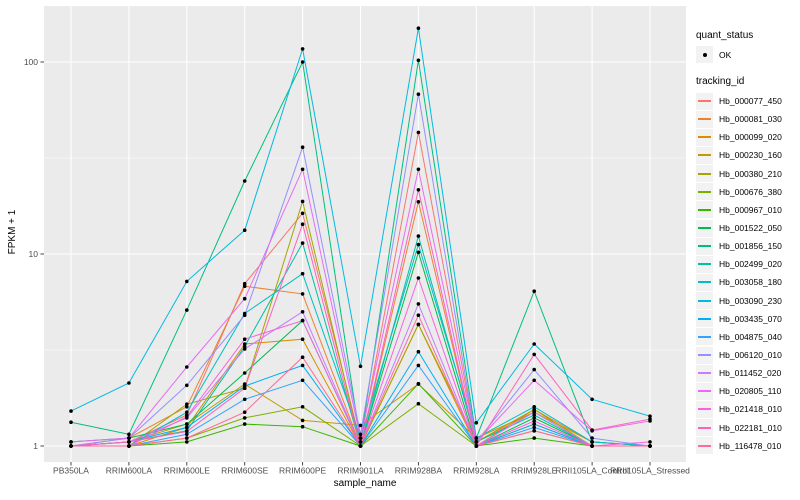  I want to click on legend-item-Hb_001856_150: Hb_001856_150, so click(748, 246).